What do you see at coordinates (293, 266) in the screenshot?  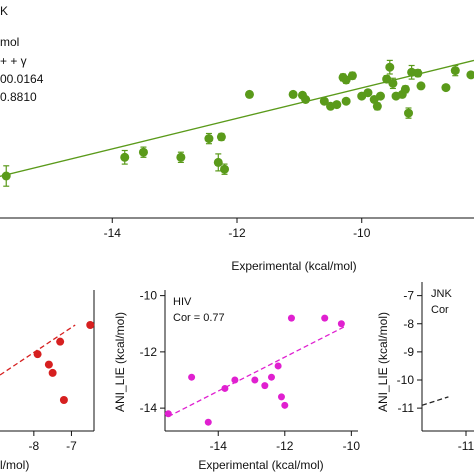 I see `main-x-label: Experimental (kcal/mol)` at bounding box center [293, 266].